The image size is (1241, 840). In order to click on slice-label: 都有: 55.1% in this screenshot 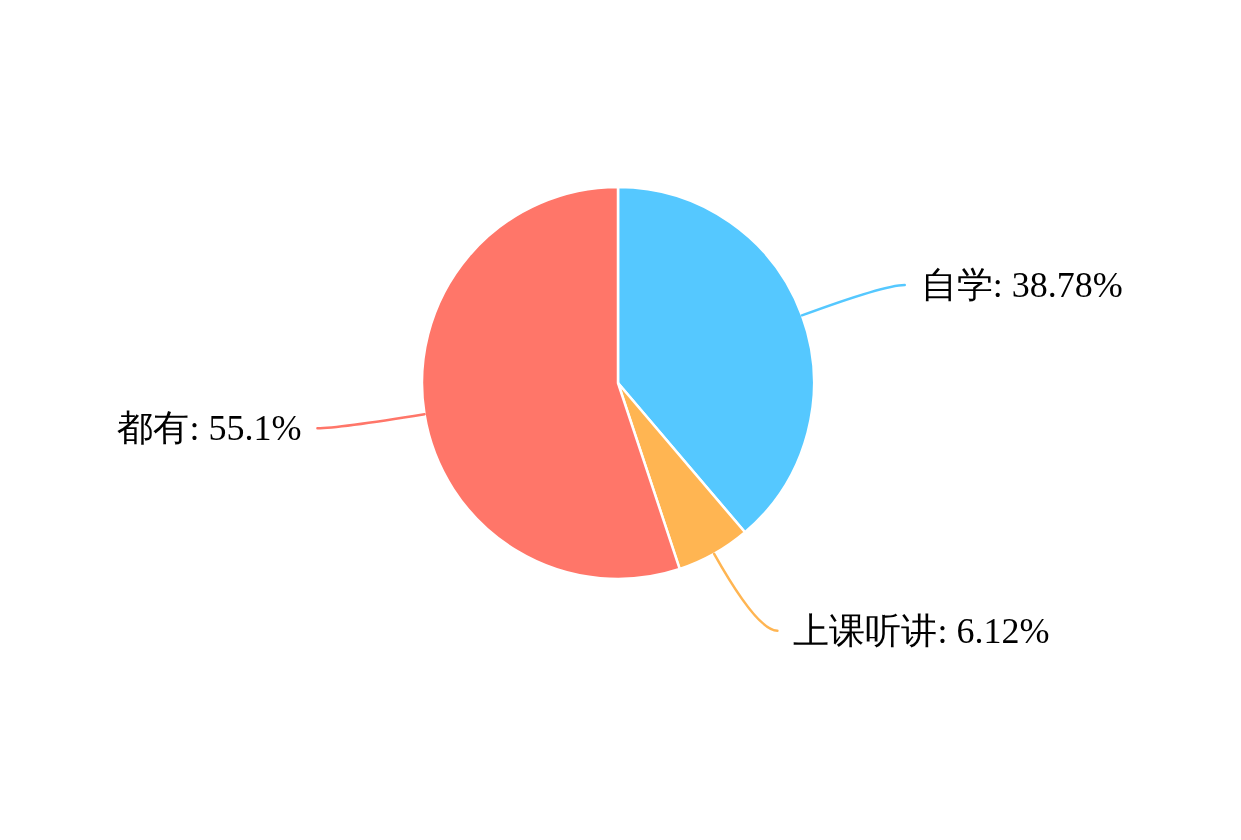, I will do `click(209, 428)`.